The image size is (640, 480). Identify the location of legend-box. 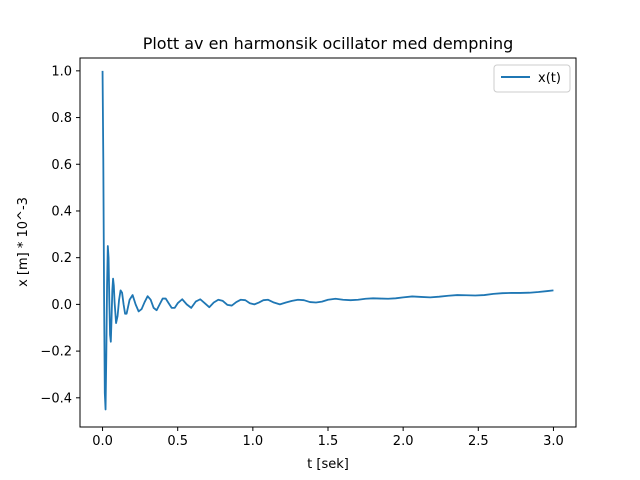
(532, 78).